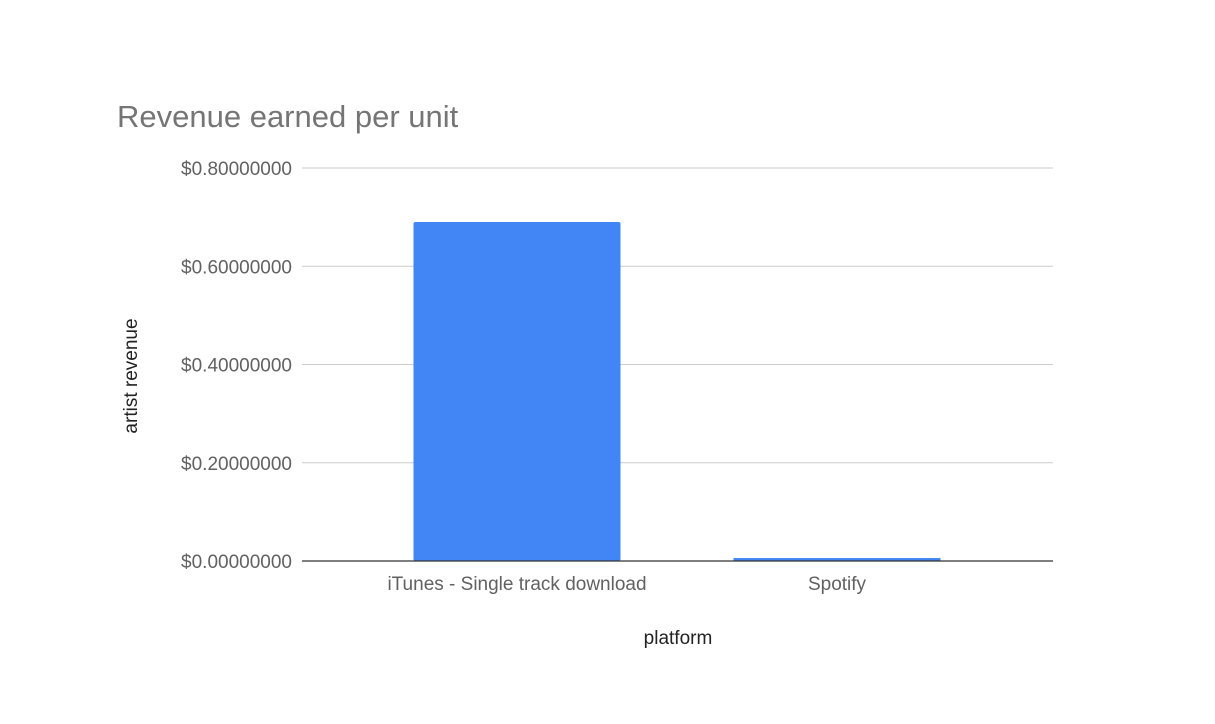 This screenshot has height=724, width=1215. I want to click on x-axis-tick-labels: iTunes - Single track download Spotify, so click(626, 584).